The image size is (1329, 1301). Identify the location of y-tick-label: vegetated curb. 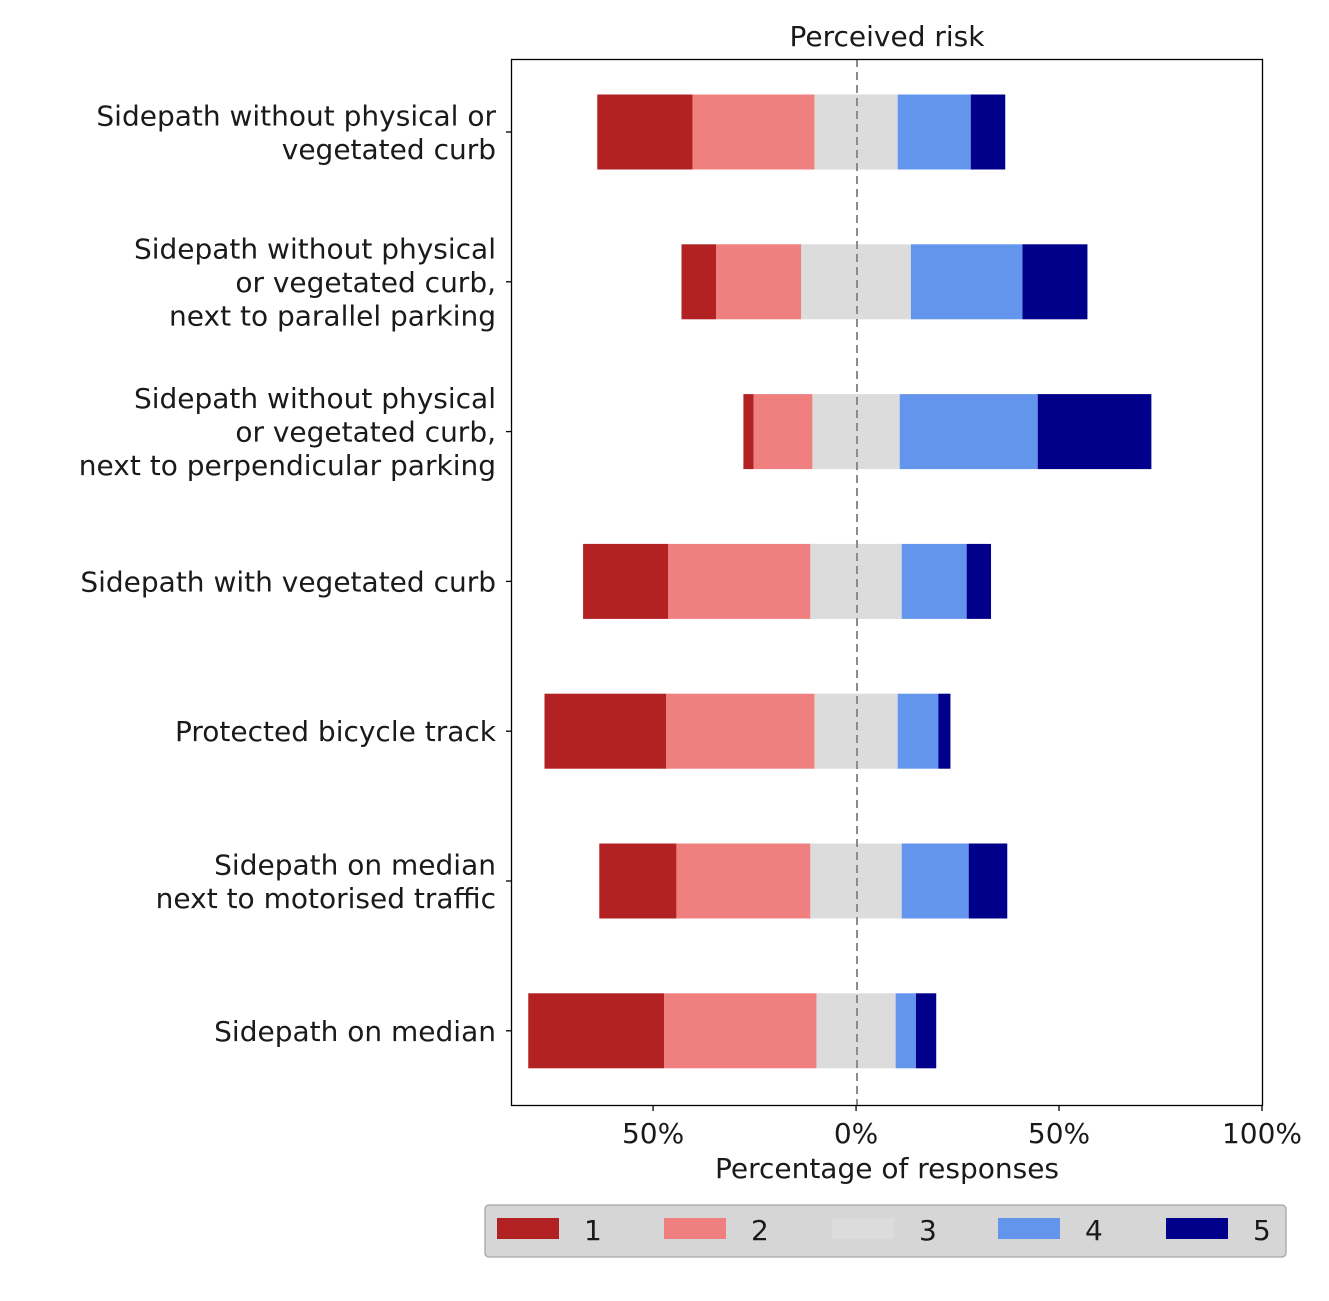
(389, 149).